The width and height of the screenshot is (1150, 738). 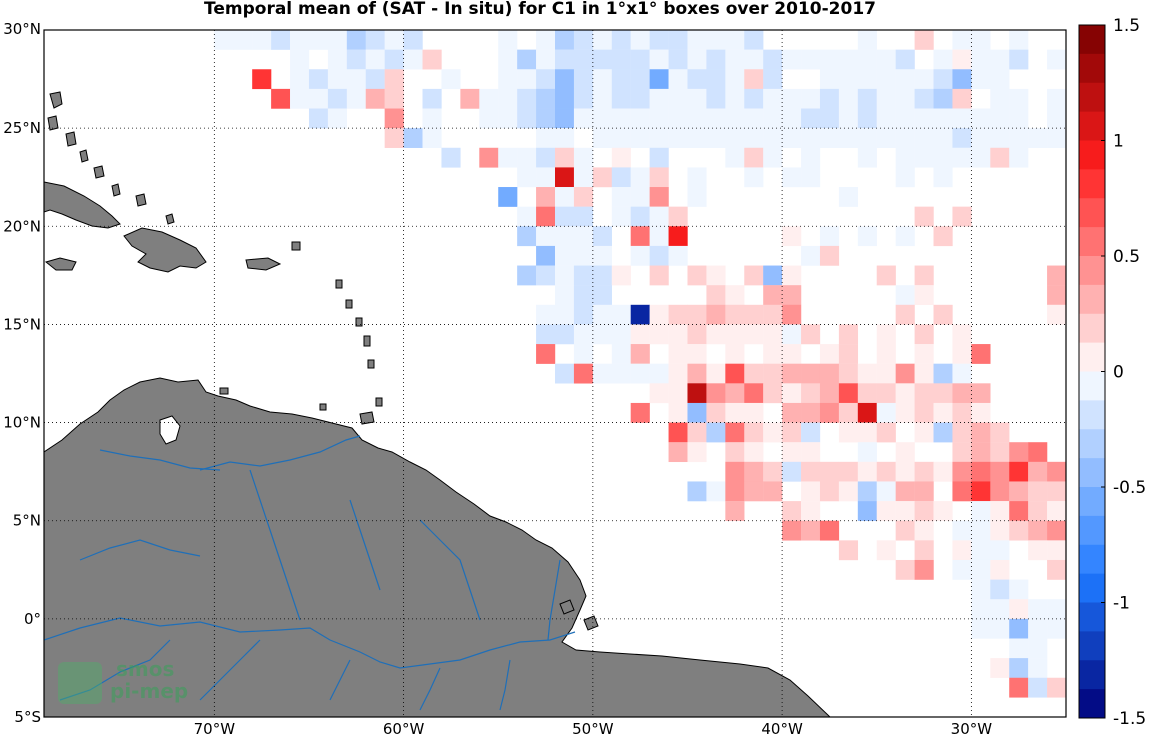 I want to click on colorbar-tick-labels: 1.5 1 0.5 0 -0.5 -1 -1.5, so click(x=1123, y=372).